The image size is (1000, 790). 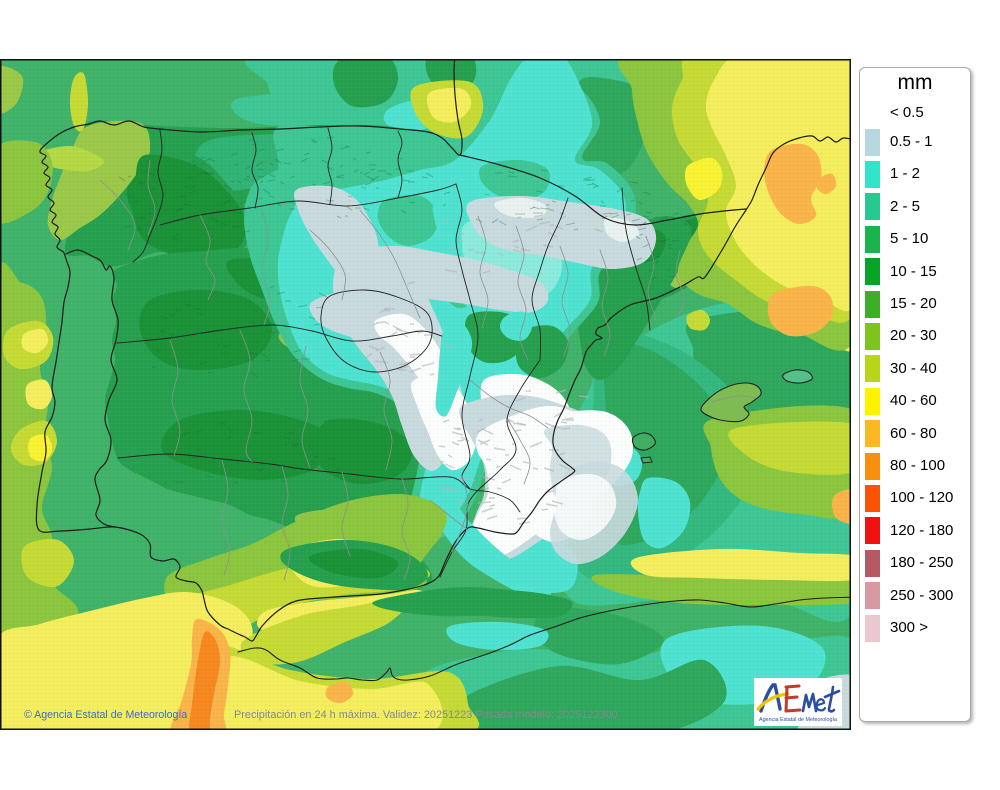 I want to click on svg-text:Agencia Estatal de Meteorologí: Agencia Estatal de Meteorología, so click(x=798, y=720).